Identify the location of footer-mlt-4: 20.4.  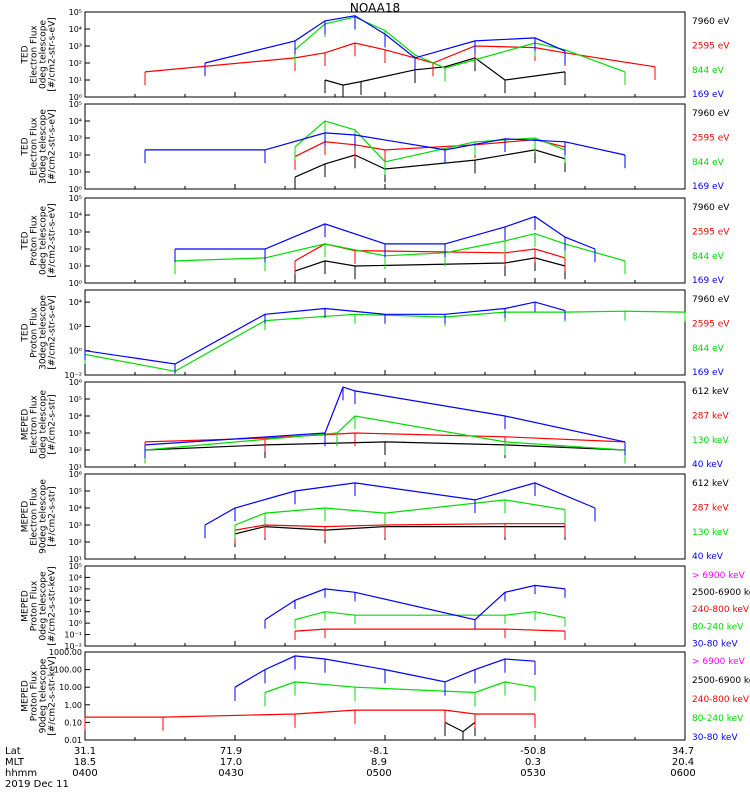
(683, 762).